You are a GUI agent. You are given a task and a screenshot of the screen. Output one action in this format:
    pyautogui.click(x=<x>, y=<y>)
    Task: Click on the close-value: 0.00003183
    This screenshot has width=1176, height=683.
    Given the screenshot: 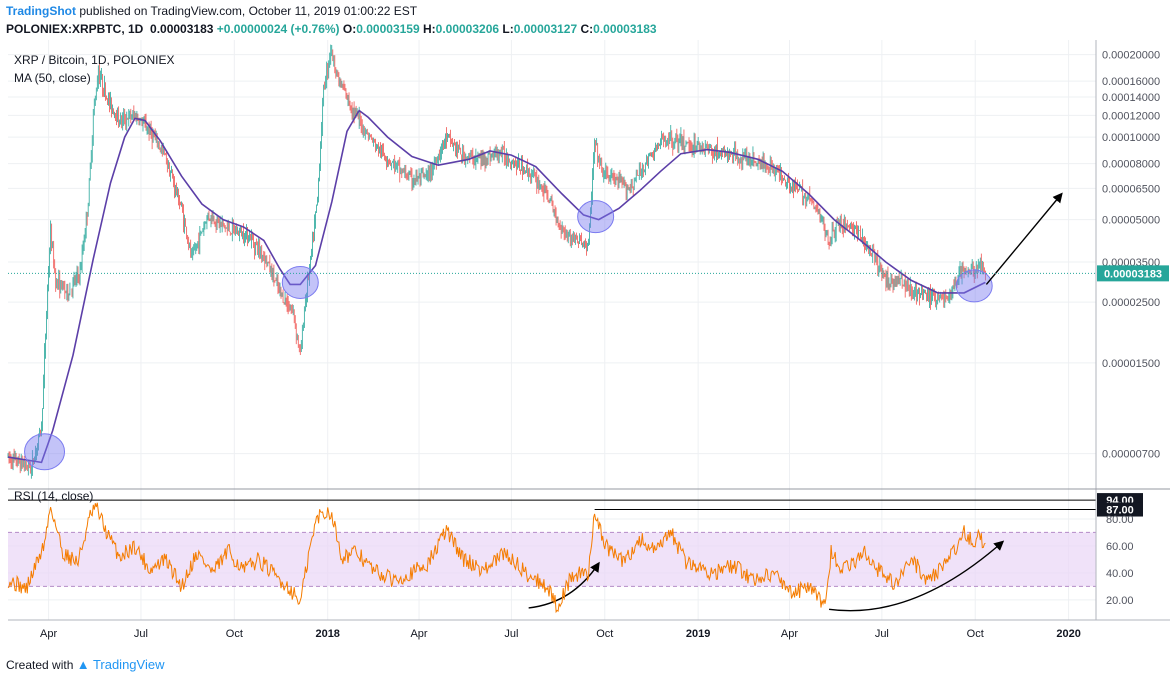 What is the action you would take?
    pyautogui.click(x=625, y=29)
    